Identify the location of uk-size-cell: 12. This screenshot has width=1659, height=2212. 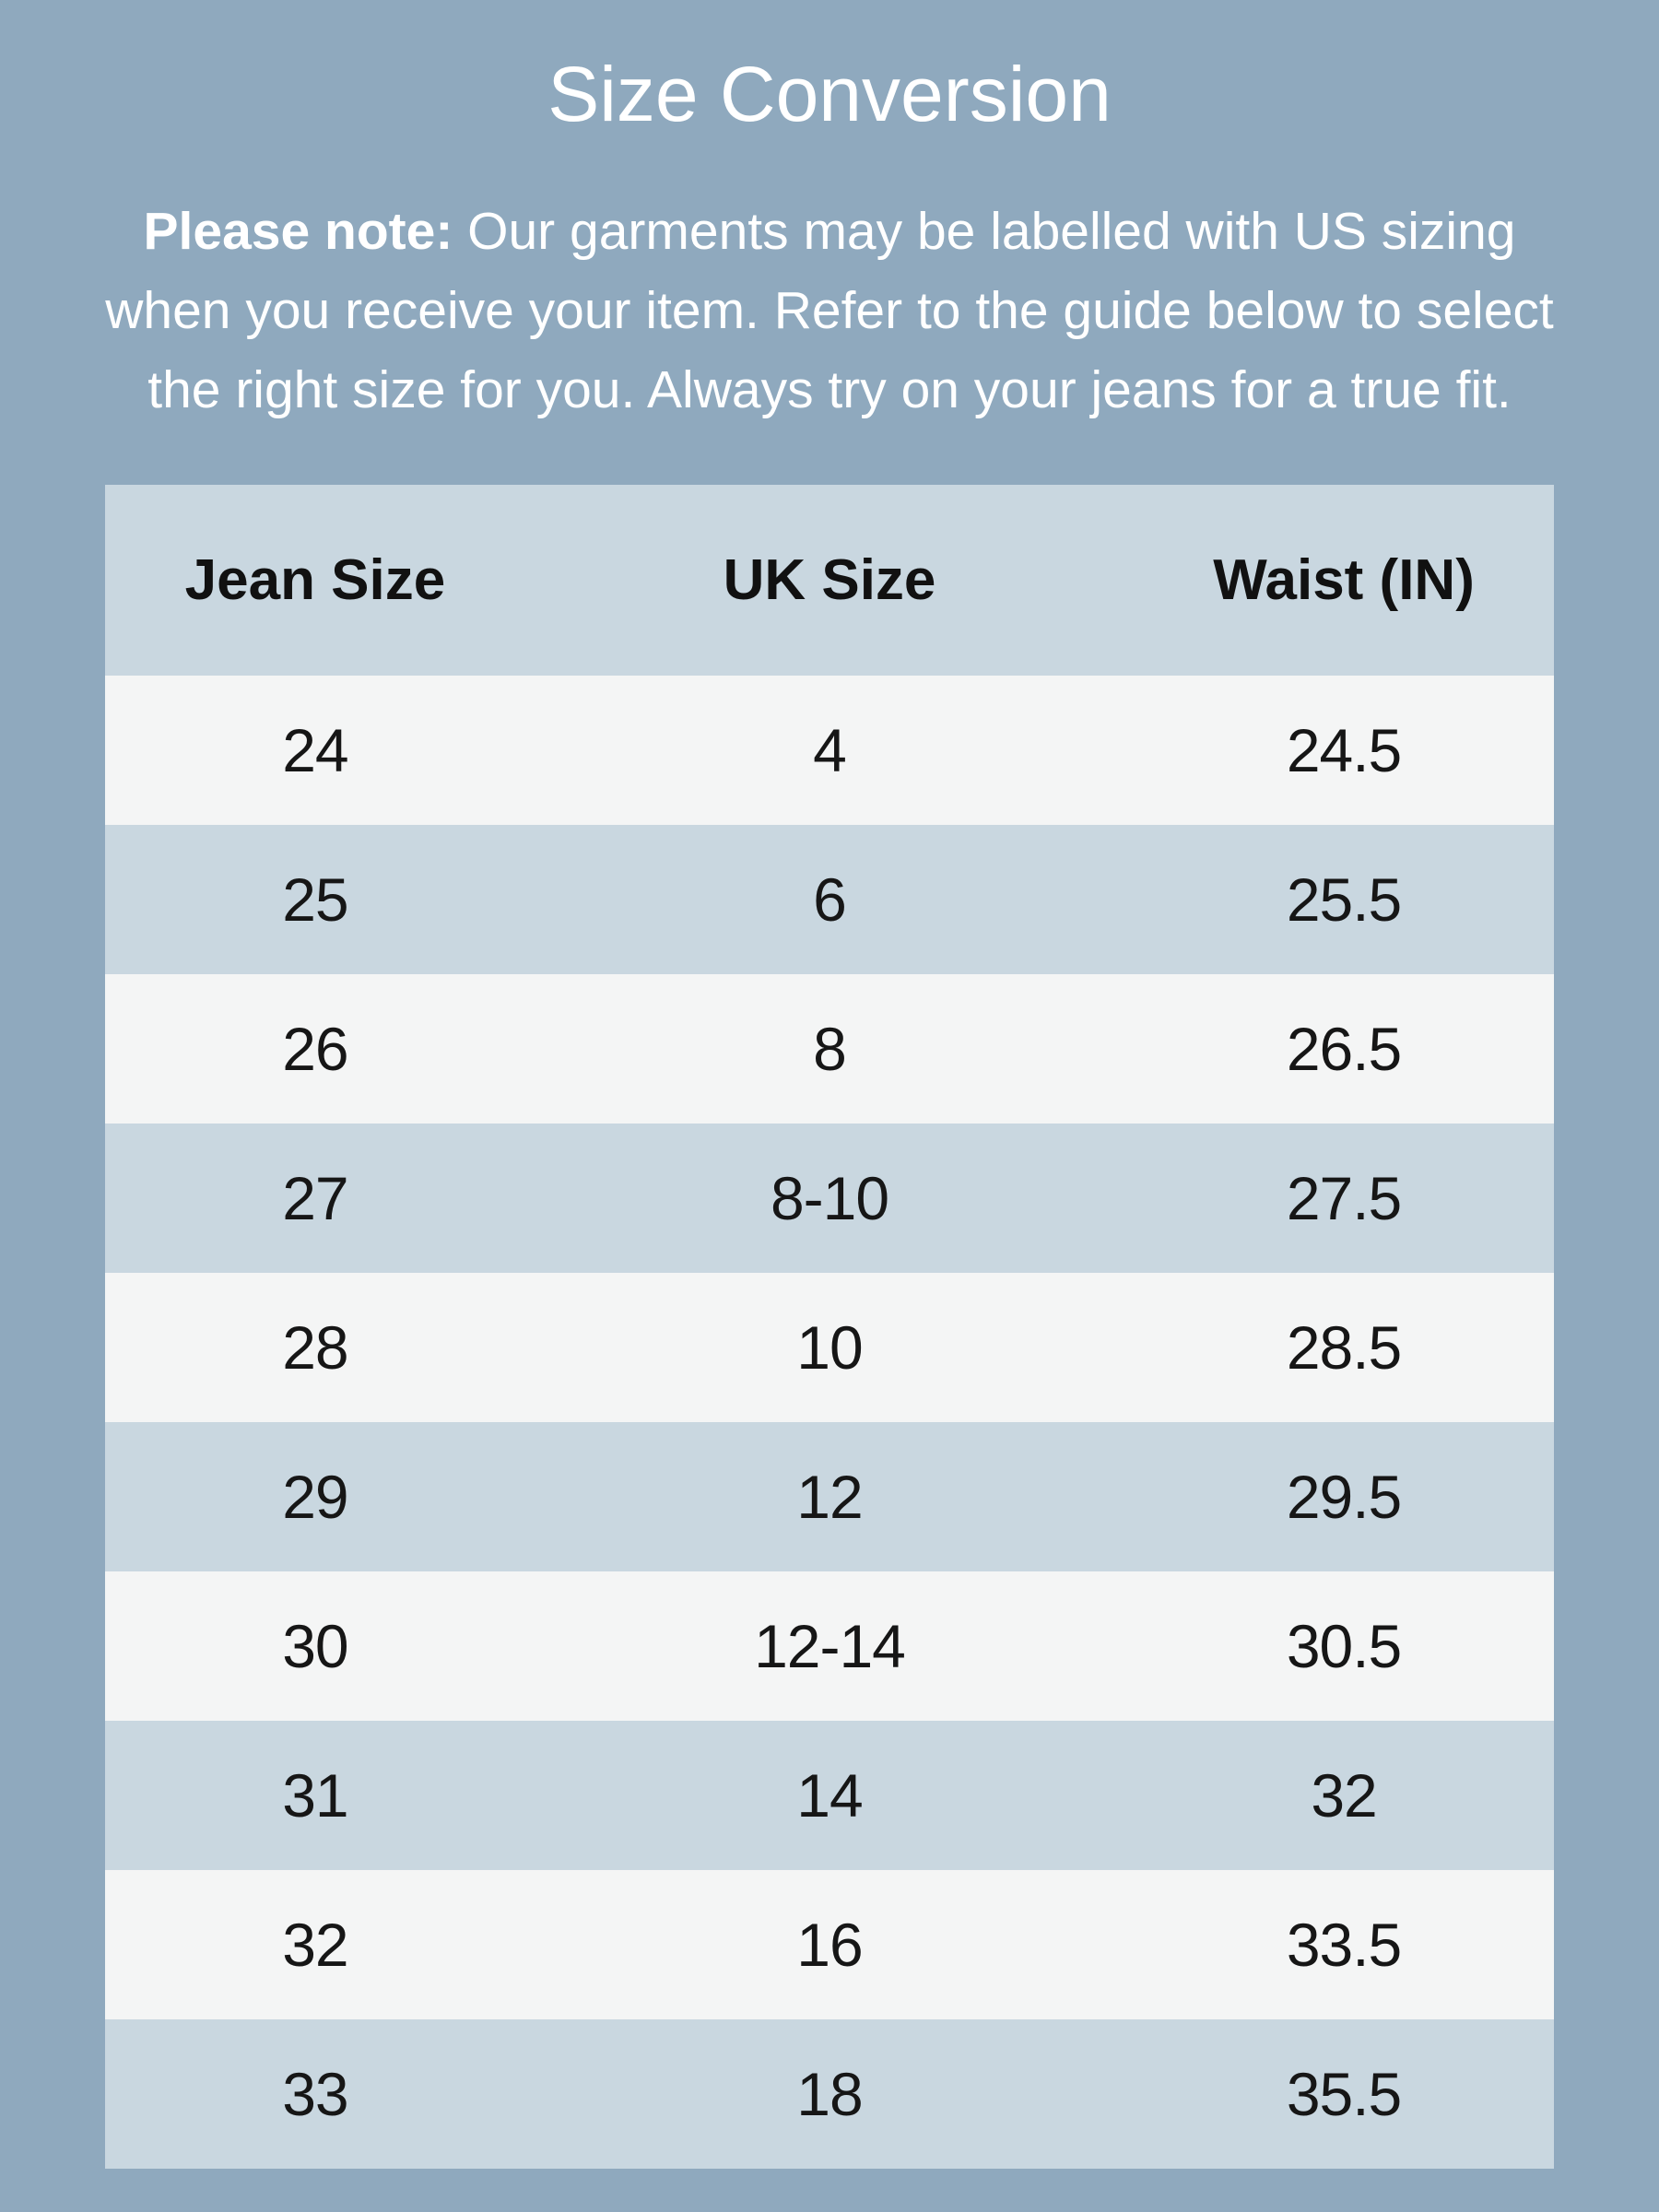
(829, 1497).